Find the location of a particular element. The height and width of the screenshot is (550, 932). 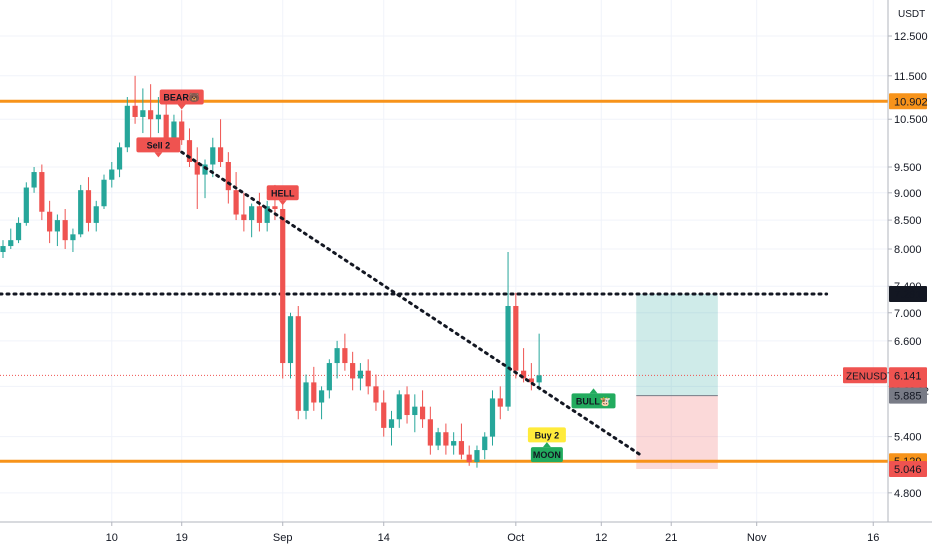

x-tick-label: Oct is located at coordinates (515, 538).